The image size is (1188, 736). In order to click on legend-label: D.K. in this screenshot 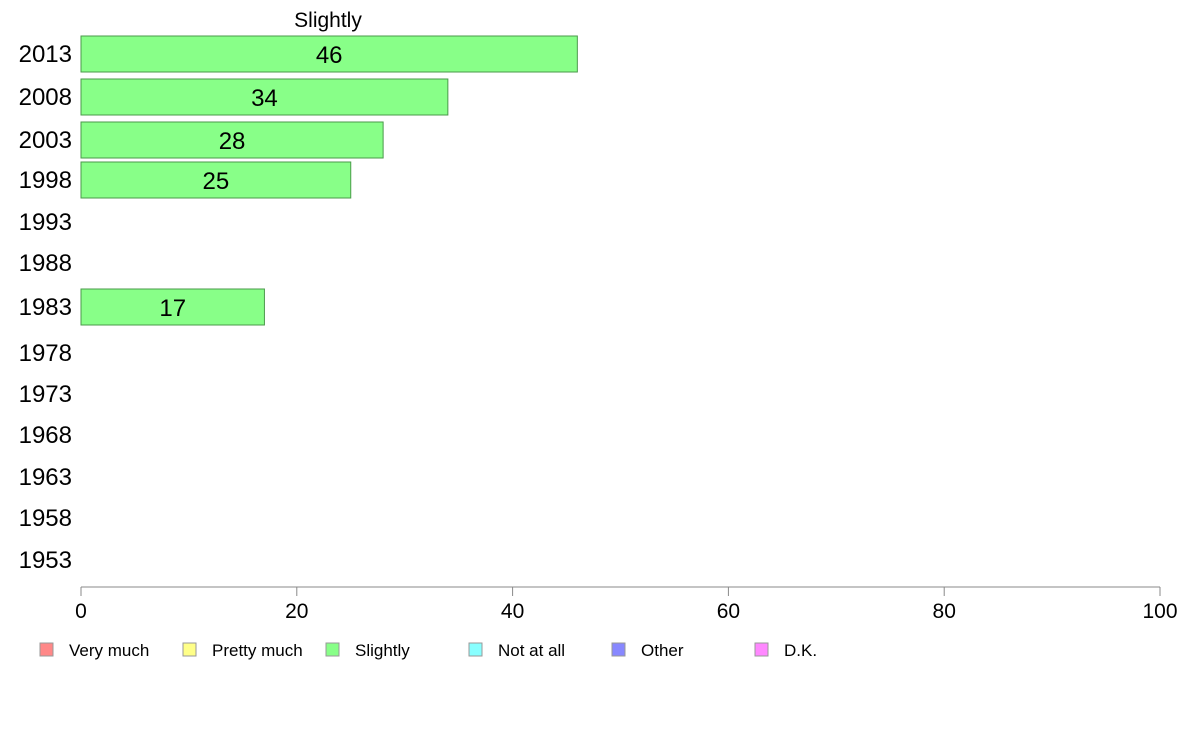, I will do `click(800, 650)`.